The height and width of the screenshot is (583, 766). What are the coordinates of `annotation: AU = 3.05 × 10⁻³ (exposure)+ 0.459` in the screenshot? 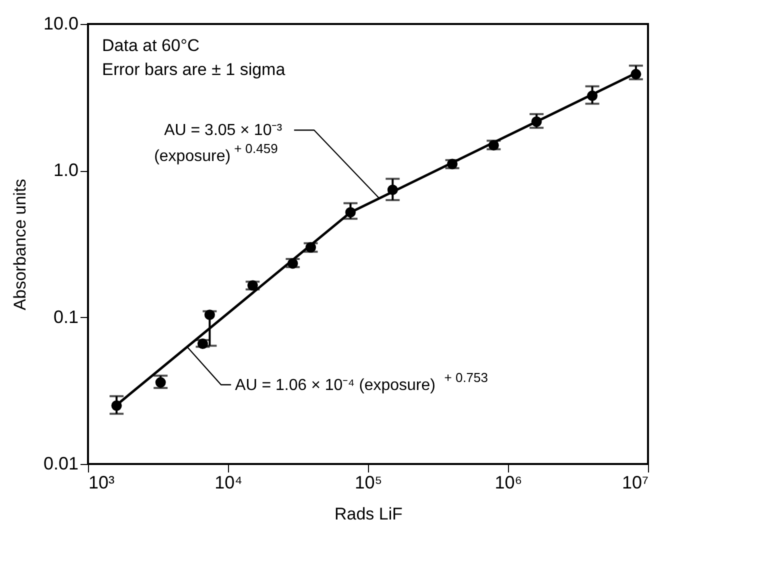 It's located at (218, 144).